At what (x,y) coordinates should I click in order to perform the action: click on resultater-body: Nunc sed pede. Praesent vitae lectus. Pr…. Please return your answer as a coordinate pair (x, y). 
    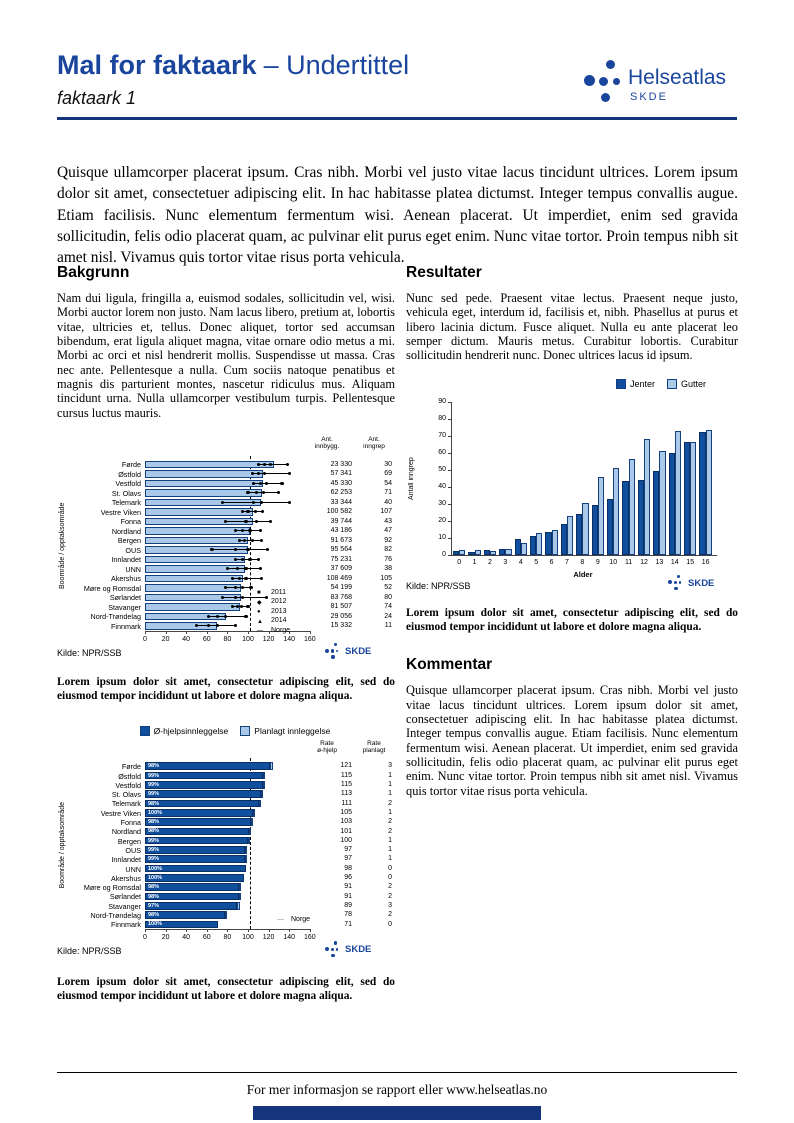
    Looking at the image, I should click on (572, 327).